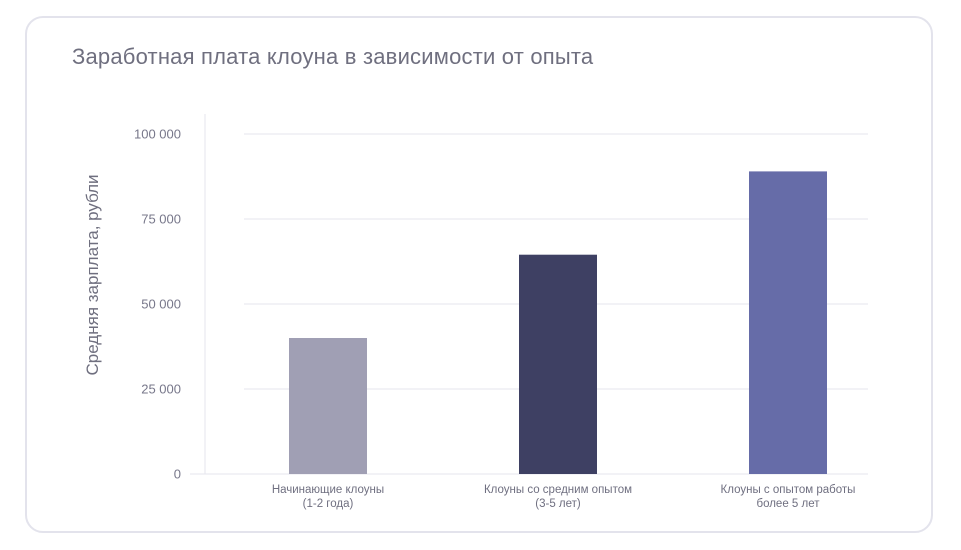 The height and width of the screenshot is (550, 961). I want to click on x-tick-label: Клоуны с опытом работы, so click(788, 490).